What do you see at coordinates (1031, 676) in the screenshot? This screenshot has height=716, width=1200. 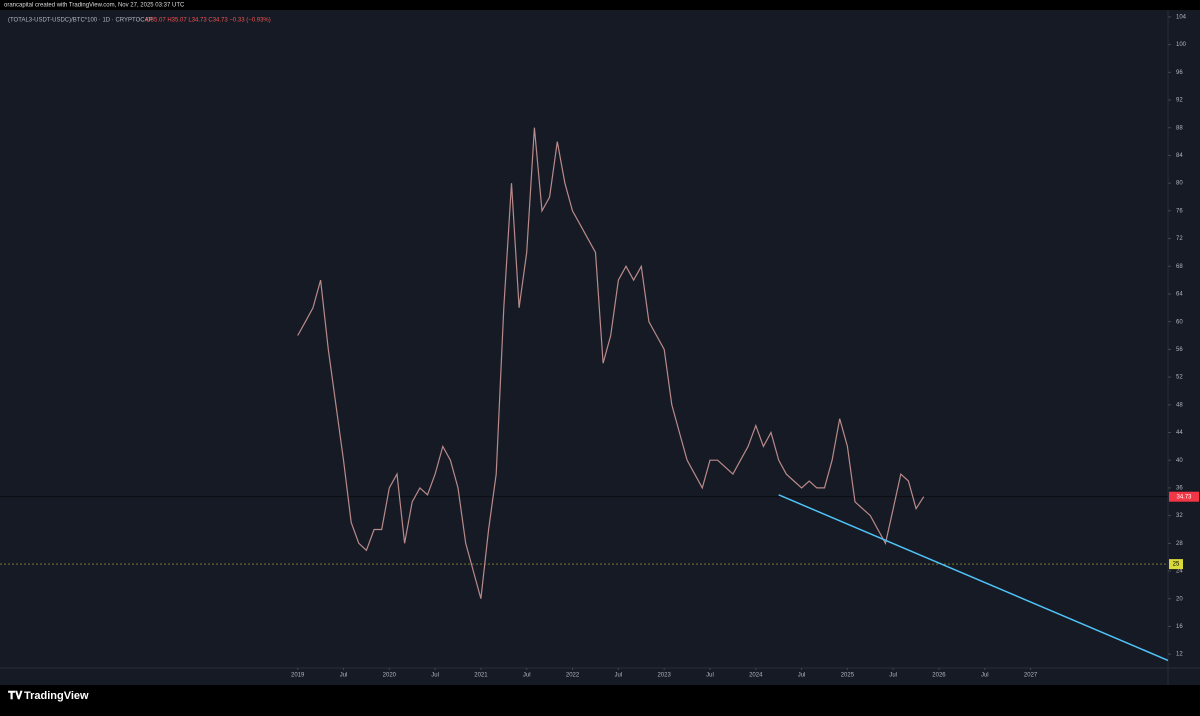 I see `x-tick-label: 2027` at bounding box center [1031, 676].